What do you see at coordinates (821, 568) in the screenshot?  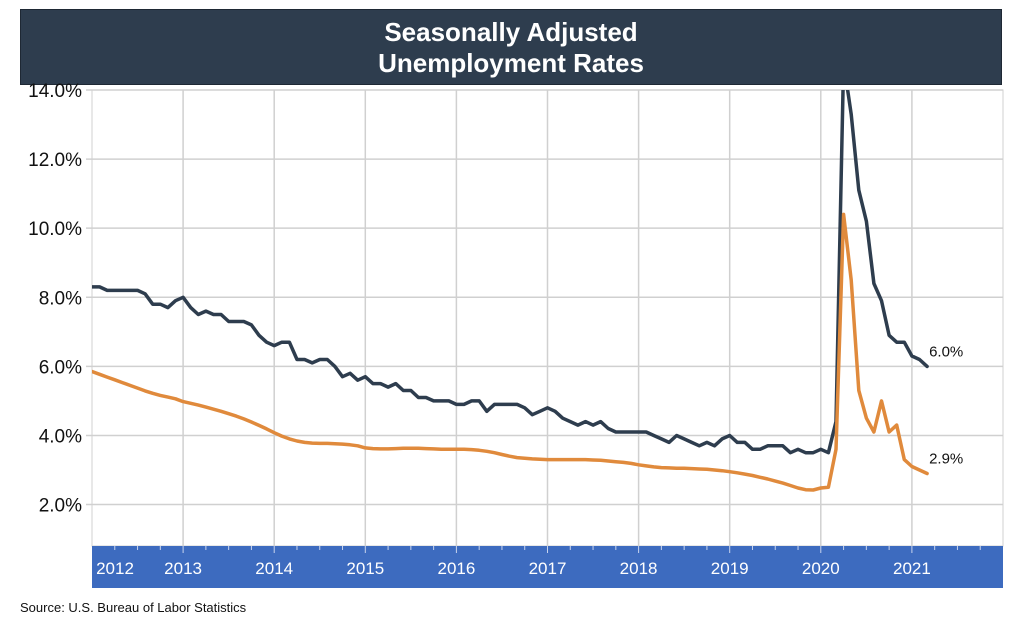 I see `x-tick-label: 2020` at bounding box center [821, 568].